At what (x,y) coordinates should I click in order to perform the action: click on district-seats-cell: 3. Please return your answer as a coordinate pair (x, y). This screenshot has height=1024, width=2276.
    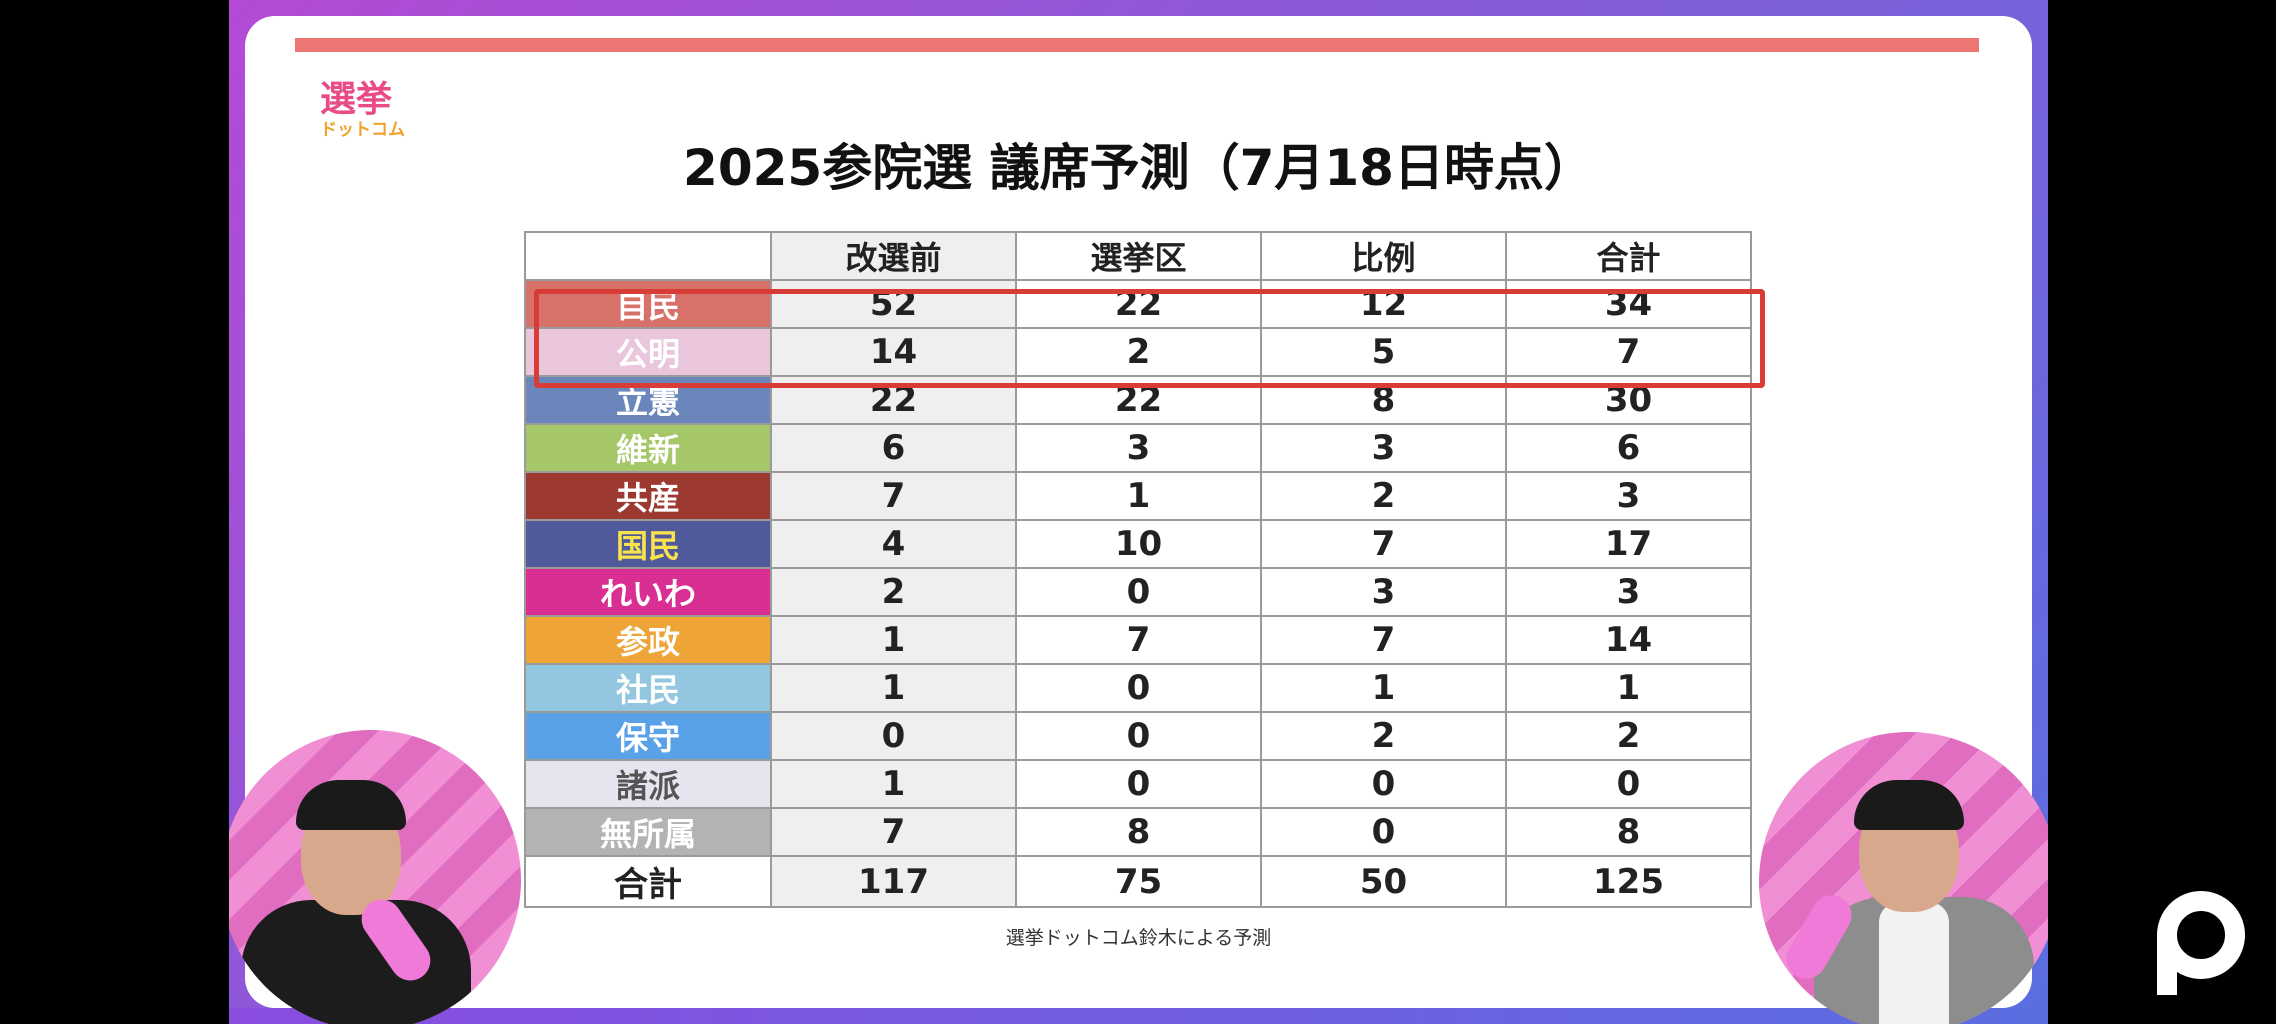
    Looking at the image, I should click on (1138, 448).